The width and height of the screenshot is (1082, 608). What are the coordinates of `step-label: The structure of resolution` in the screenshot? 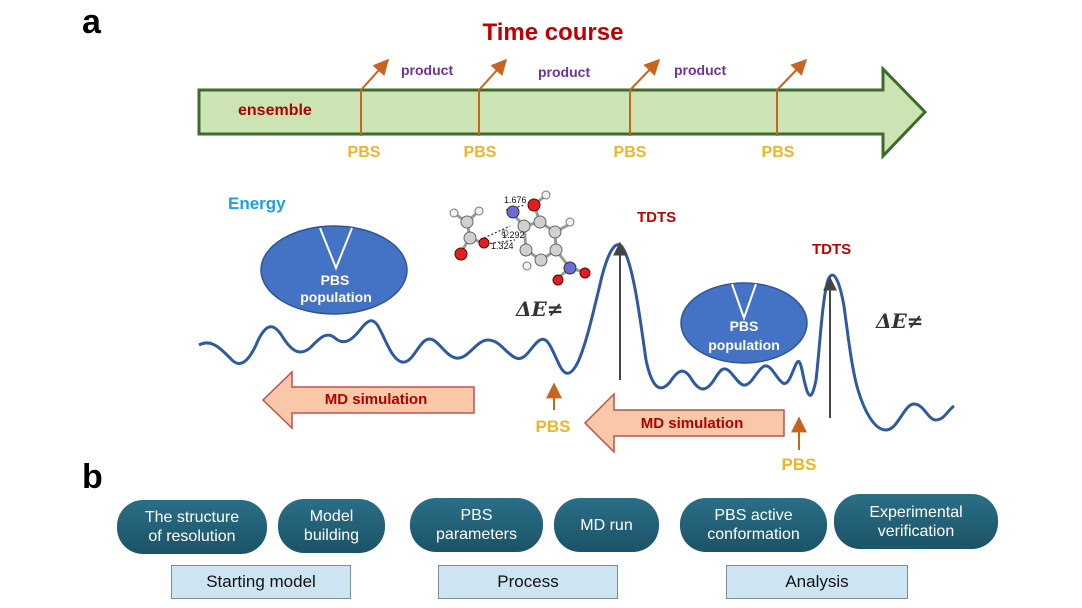 It's located at (192, 527).